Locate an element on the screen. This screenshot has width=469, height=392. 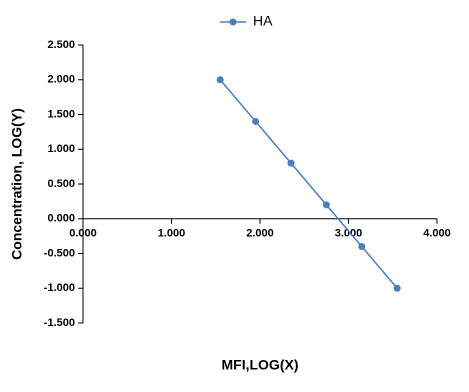
y-tick-label: 0.000 is located at coordinates (61, 219).